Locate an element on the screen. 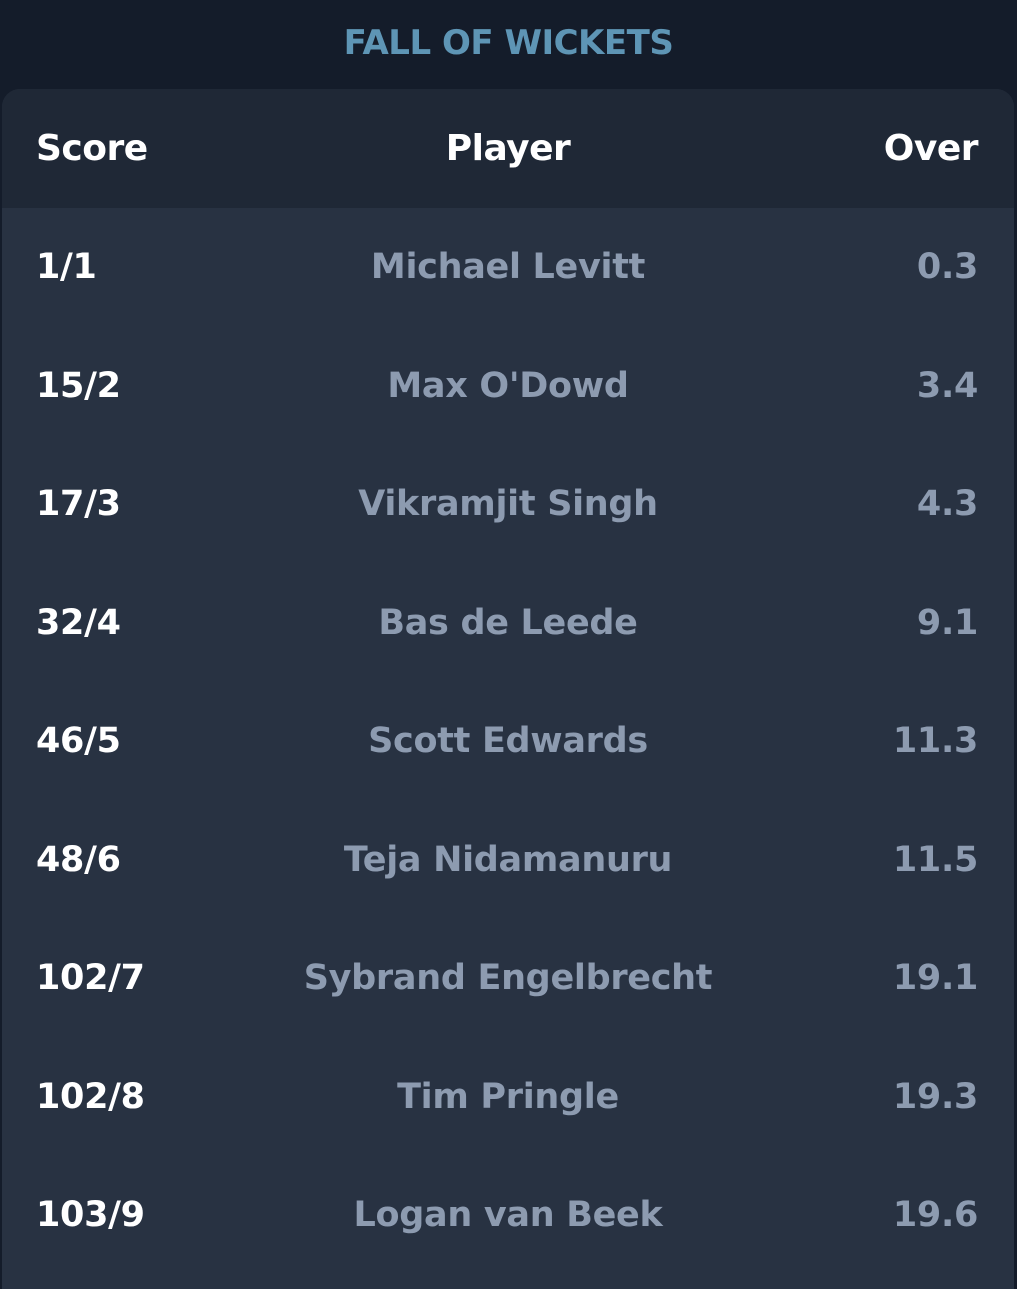 This screenshot has width=1017, height=1289. wicket-over: 11.3 is located at coordinates (935, 741).